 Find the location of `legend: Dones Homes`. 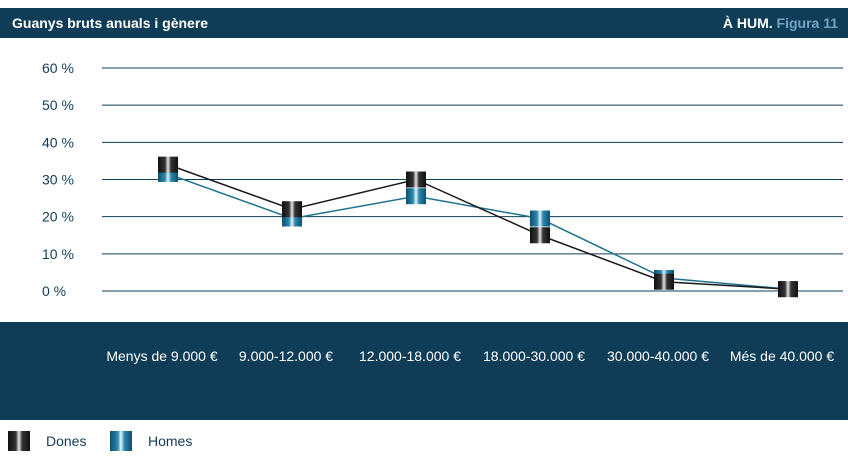

legend: Dones Homes is located at coordinates (424, 441).